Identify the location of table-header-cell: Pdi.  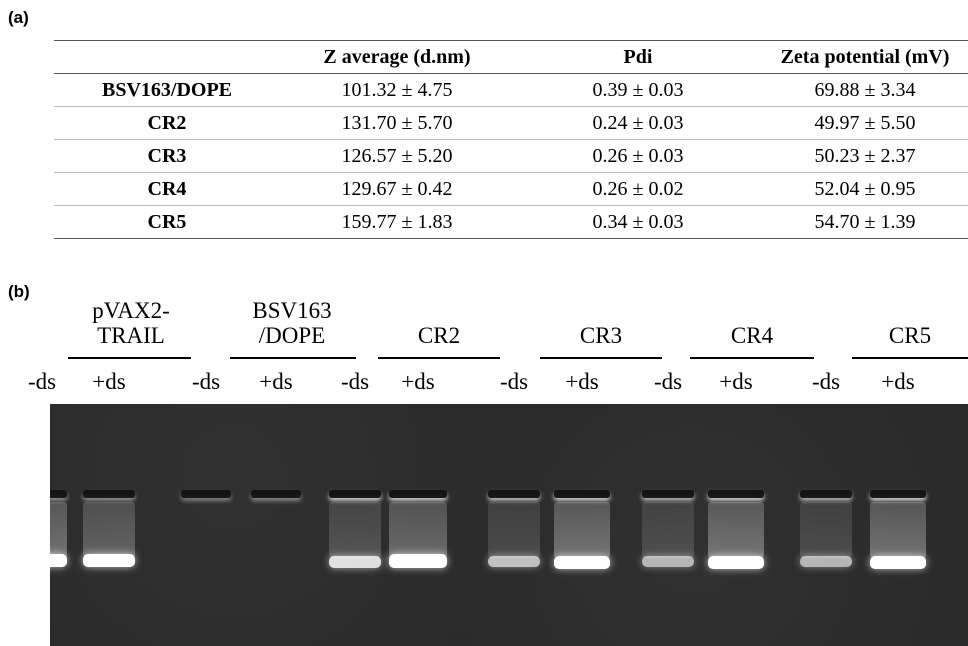
(638, 56).